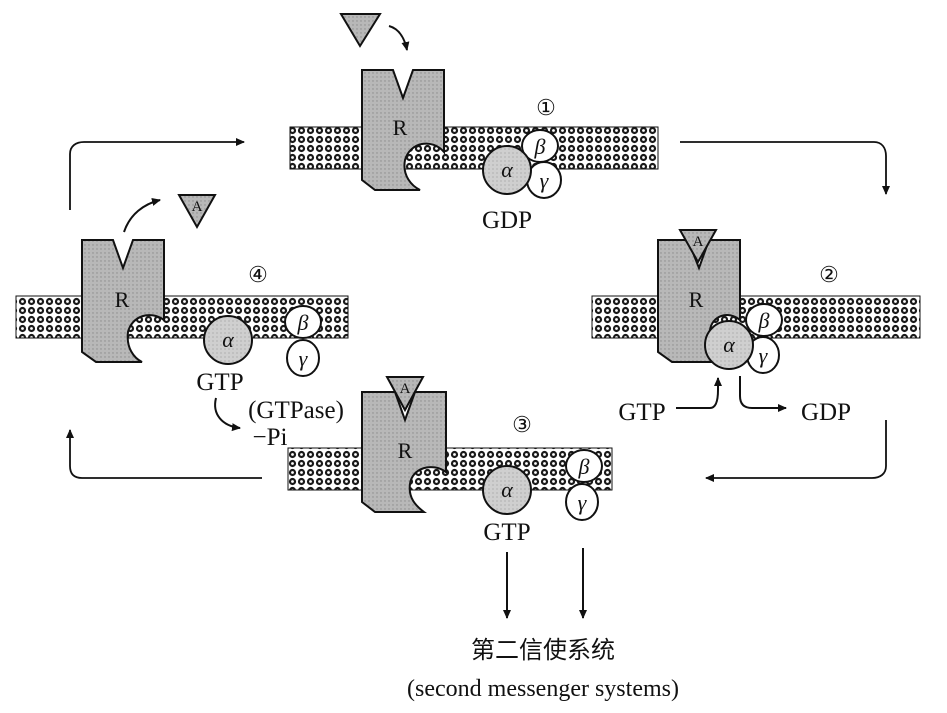  I want to click on step-marker-1: ①, so click(546, 107).